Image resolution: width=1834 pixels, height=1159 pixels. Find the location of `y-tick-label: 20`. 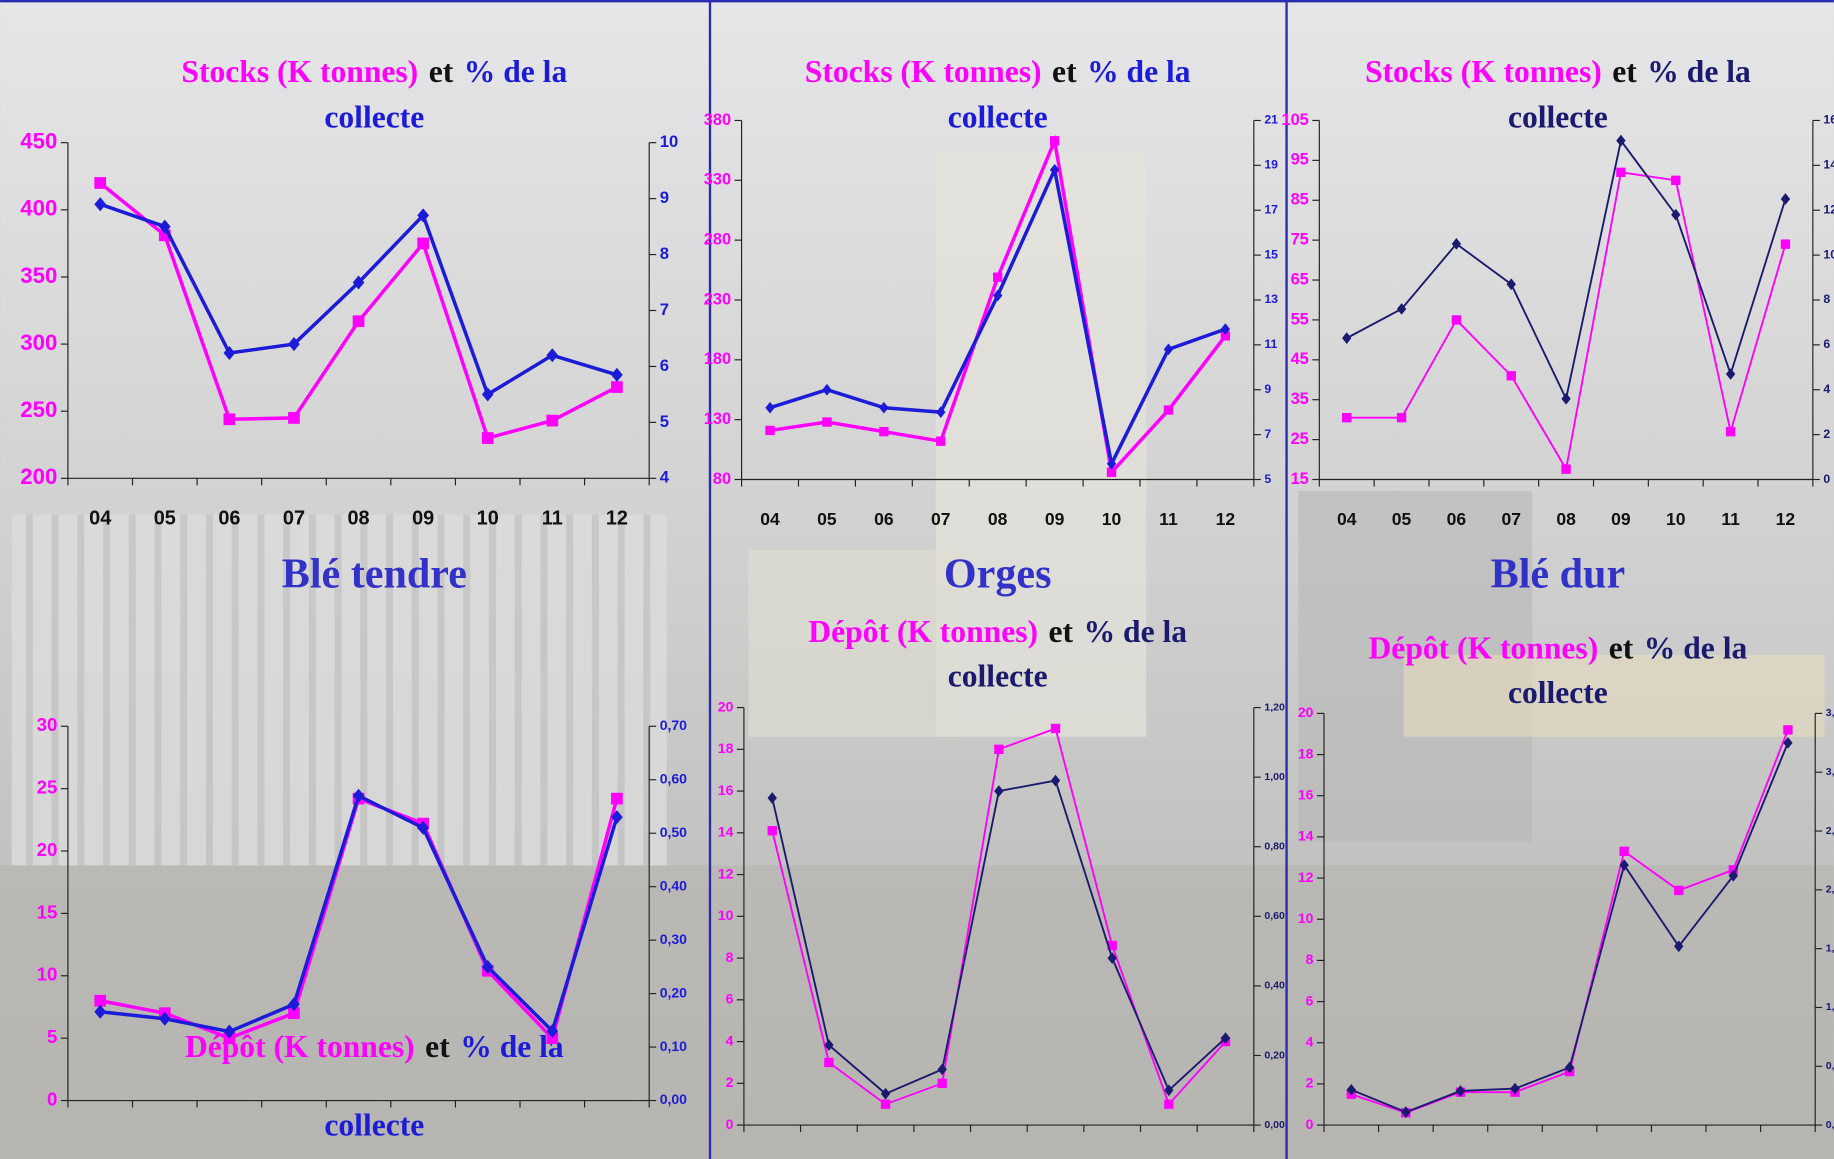

y-tick-label: 20 is located at coordinates (1306, 712).